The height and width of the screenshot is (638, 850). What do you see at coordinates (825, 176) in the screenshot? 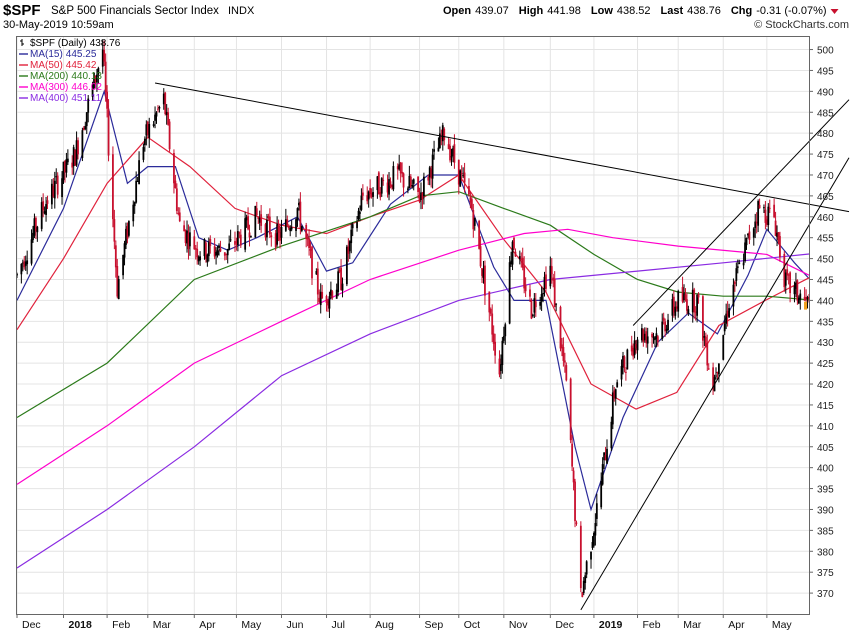
I see `y-tick-label: 470` at bounding box center [825, 176].